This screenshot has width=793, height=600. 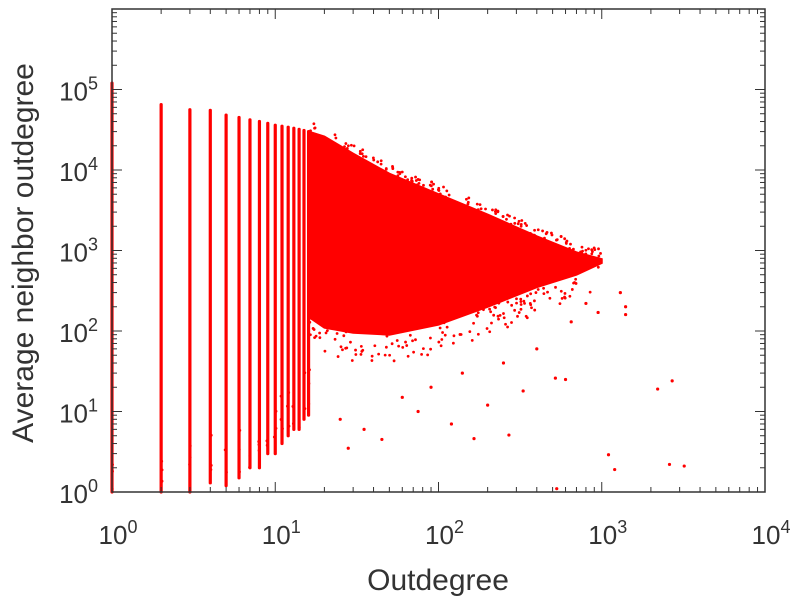 I want to click on x-tick-label: 102, so click(x=444, y=533).